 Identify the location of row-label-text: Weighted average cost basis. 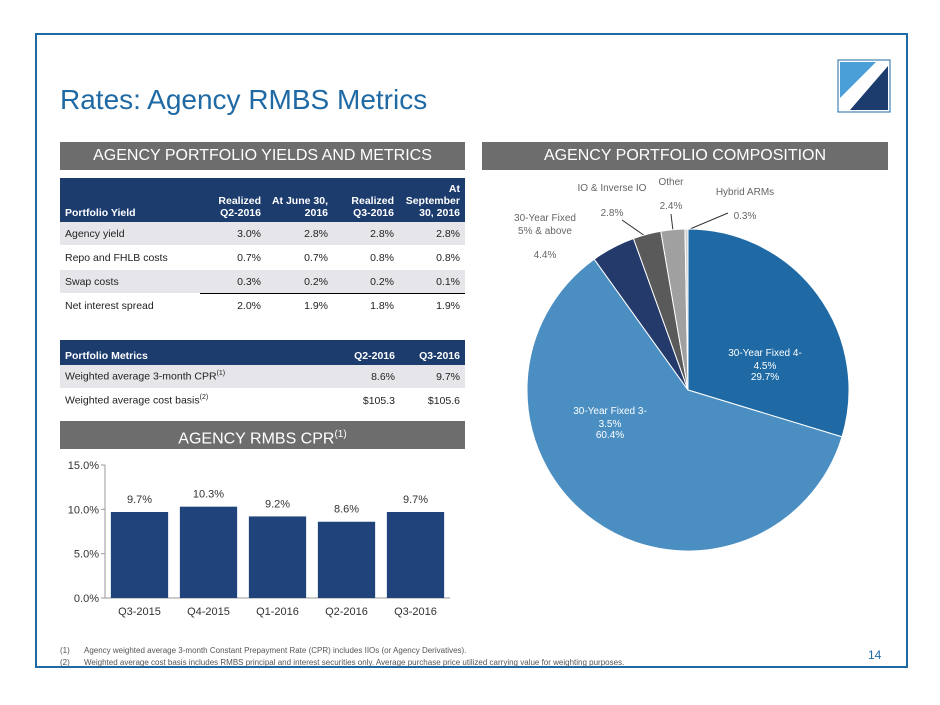
(132, 400).